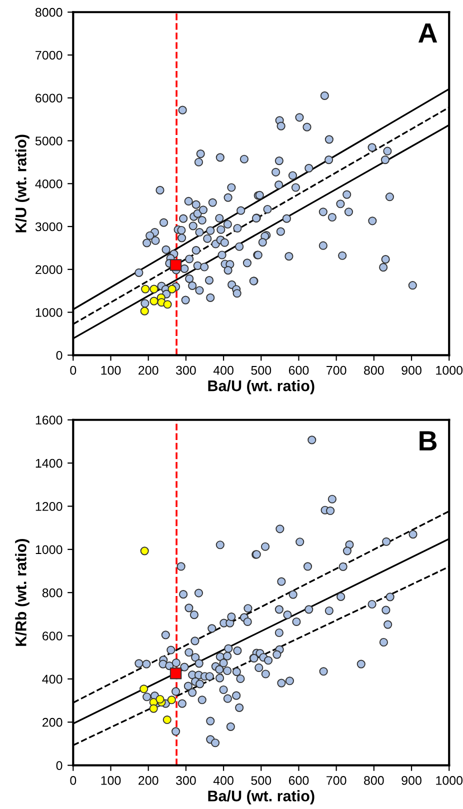  Describe the element at coordinates (52, 679) in the screenshot. I see `y-tick-label: 400` at that location.